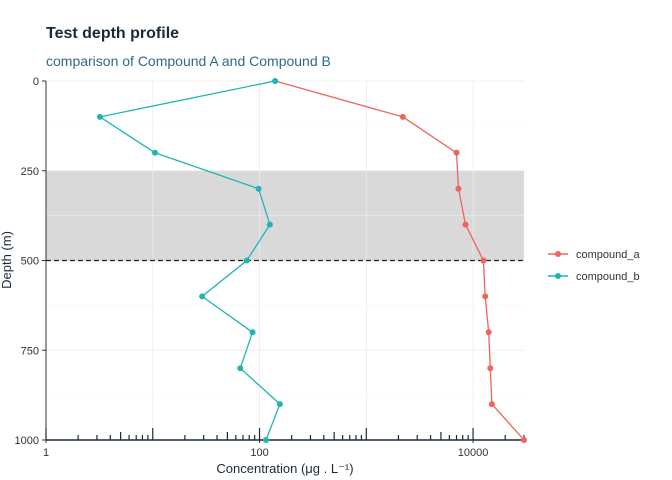  What do you see at coordinates (473, 453) in the screenshot?
I see `x-tick-label: 10000` at bounding box center [473, 453].